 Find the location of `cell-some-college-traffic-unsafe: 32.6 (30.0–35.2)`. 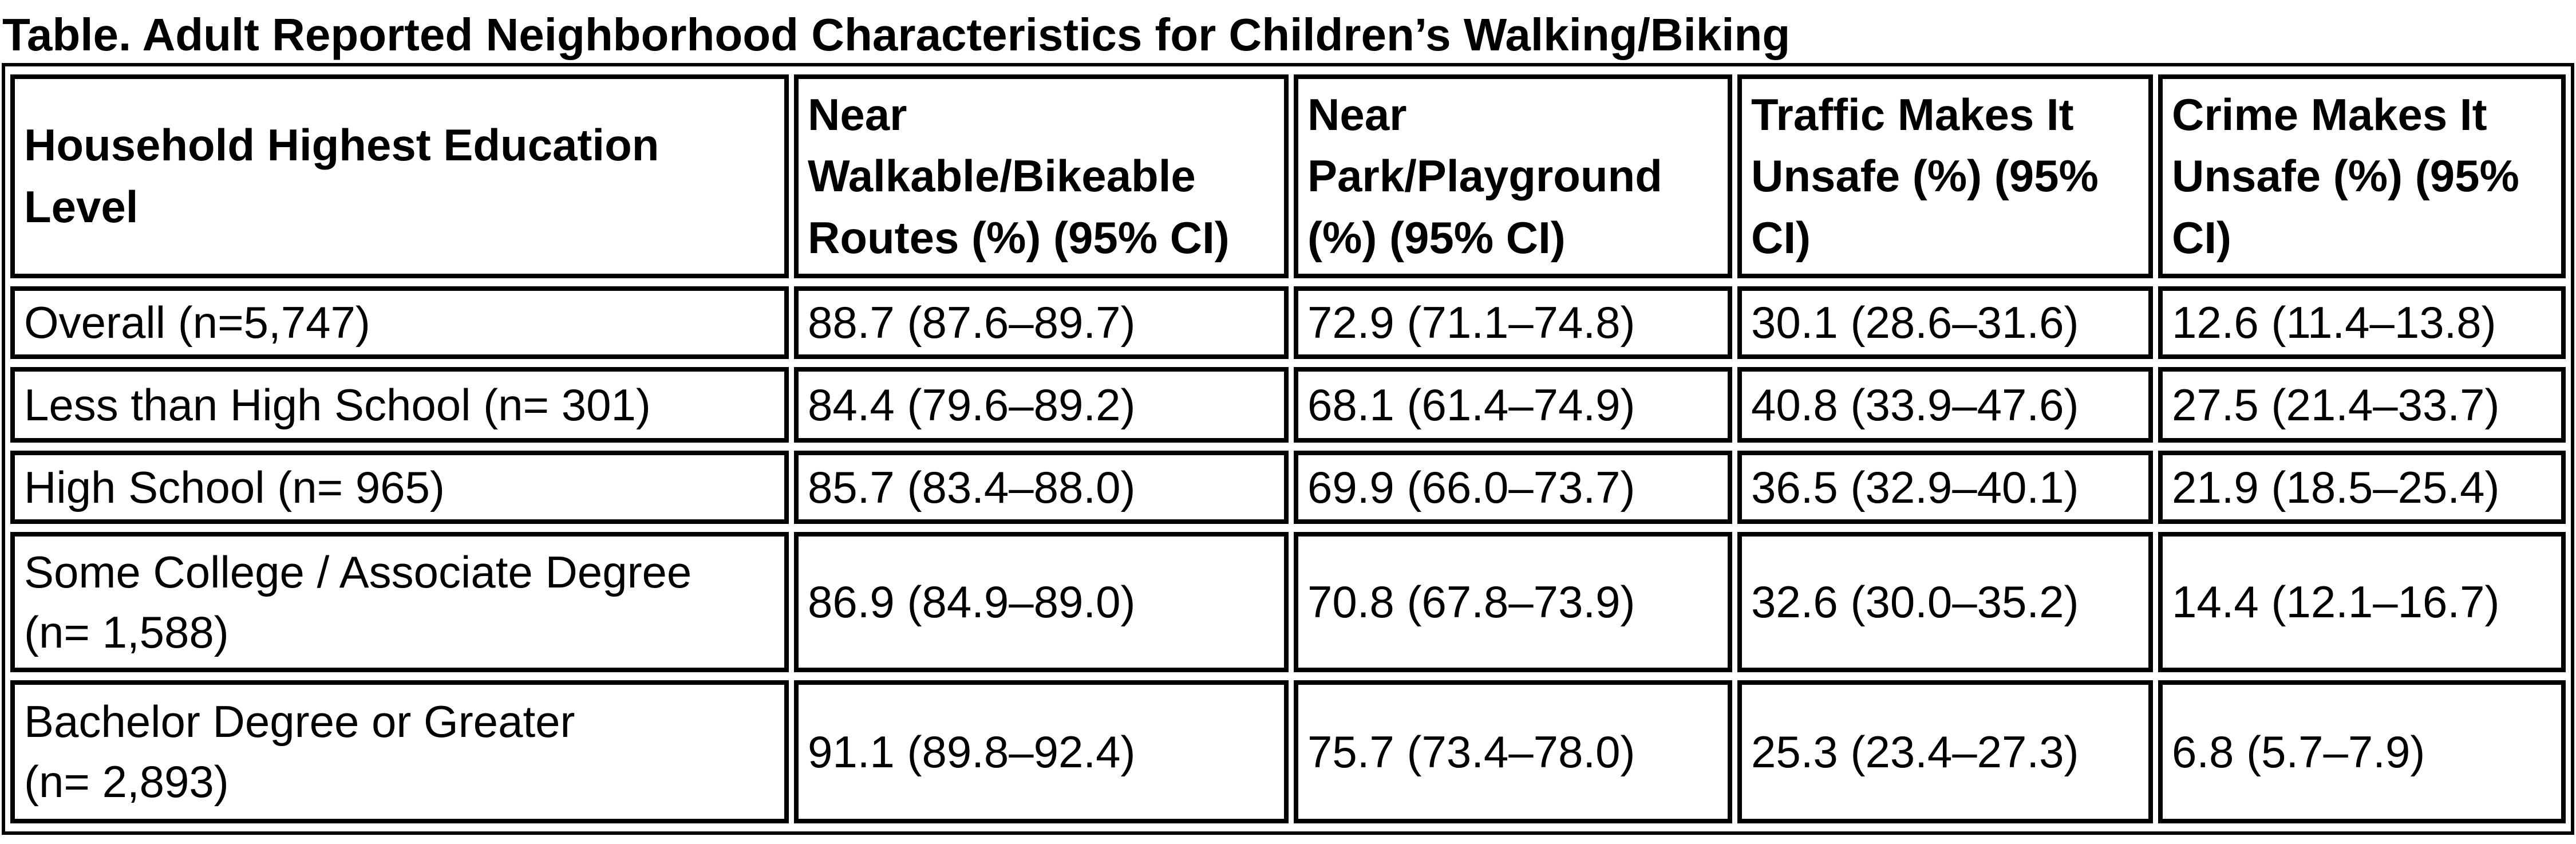

cell-some-college-traffic-unsafe: 32.6 (30.0–35.2) is located at coordinates (1945, 602).